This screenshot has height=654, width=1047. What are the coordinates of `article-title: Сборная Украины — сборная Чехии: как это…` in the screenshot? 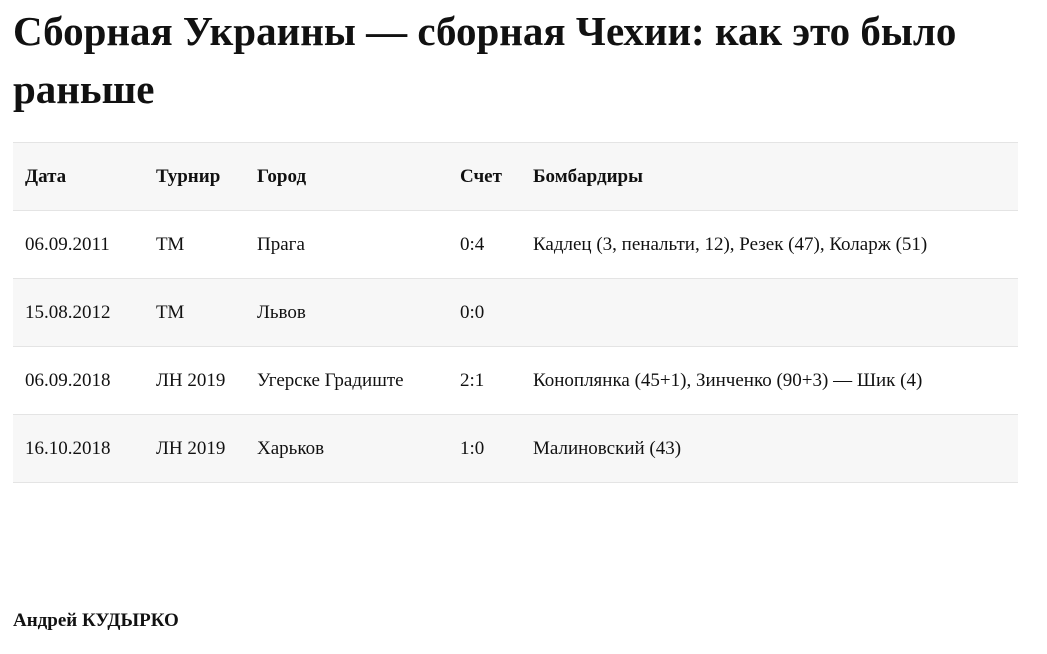 It's located at (485, 60).